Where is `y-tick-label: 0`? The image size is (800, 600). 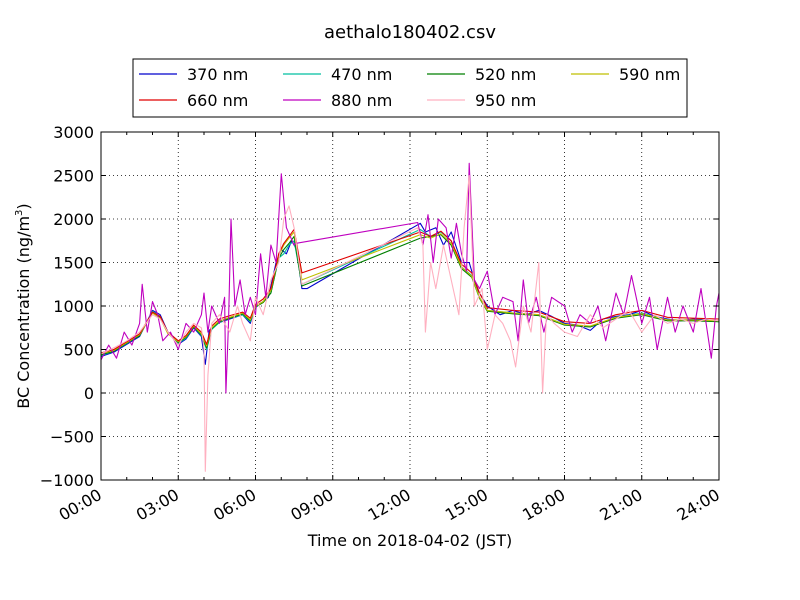
y-tick-label: 0 is located at coordinates (89, 393).